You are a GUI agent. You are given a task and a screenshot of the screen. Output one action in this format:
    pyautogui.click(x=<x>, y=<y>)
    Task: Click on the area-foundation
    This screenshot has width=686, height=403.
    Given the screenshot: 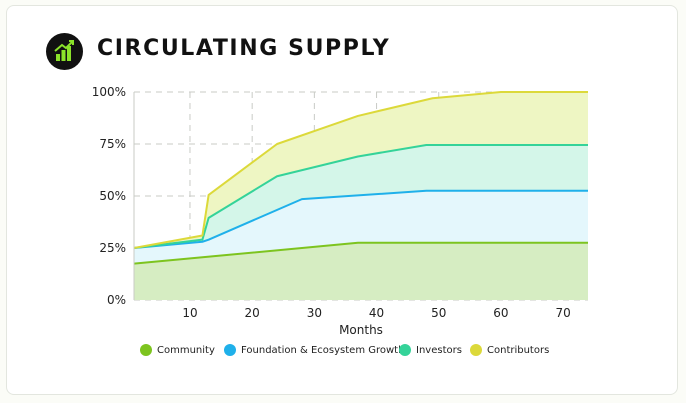 What is the action you would take?
    pyautogui.click(x=361, y=227)
    